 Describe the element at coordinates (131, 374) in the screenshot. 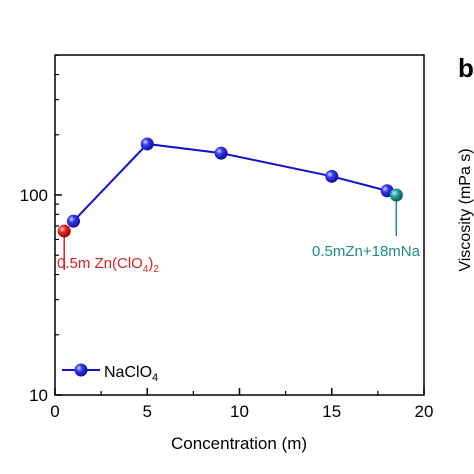

I see `legend-label: NaClO4` at that location.